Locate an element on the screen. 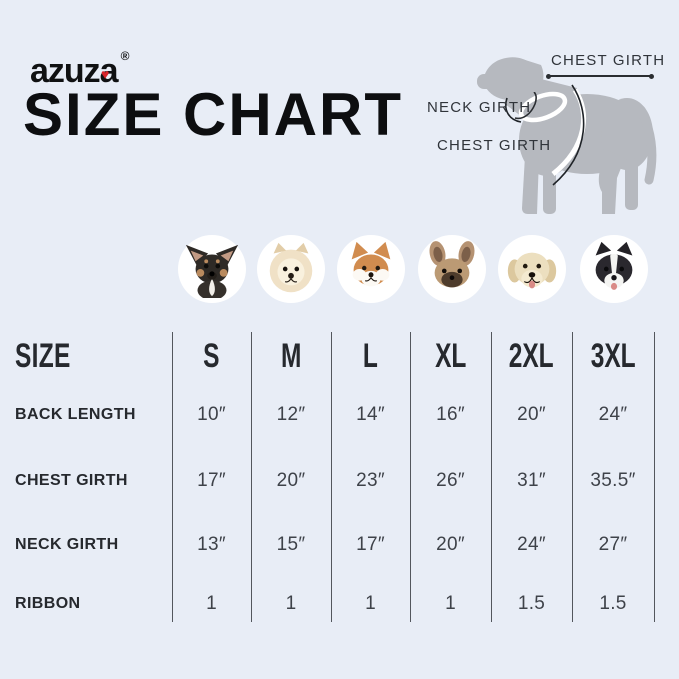 The height and width of the screenshot is (679, 679). row-label: NECK GIRTH is located at coordinates (67, 544).